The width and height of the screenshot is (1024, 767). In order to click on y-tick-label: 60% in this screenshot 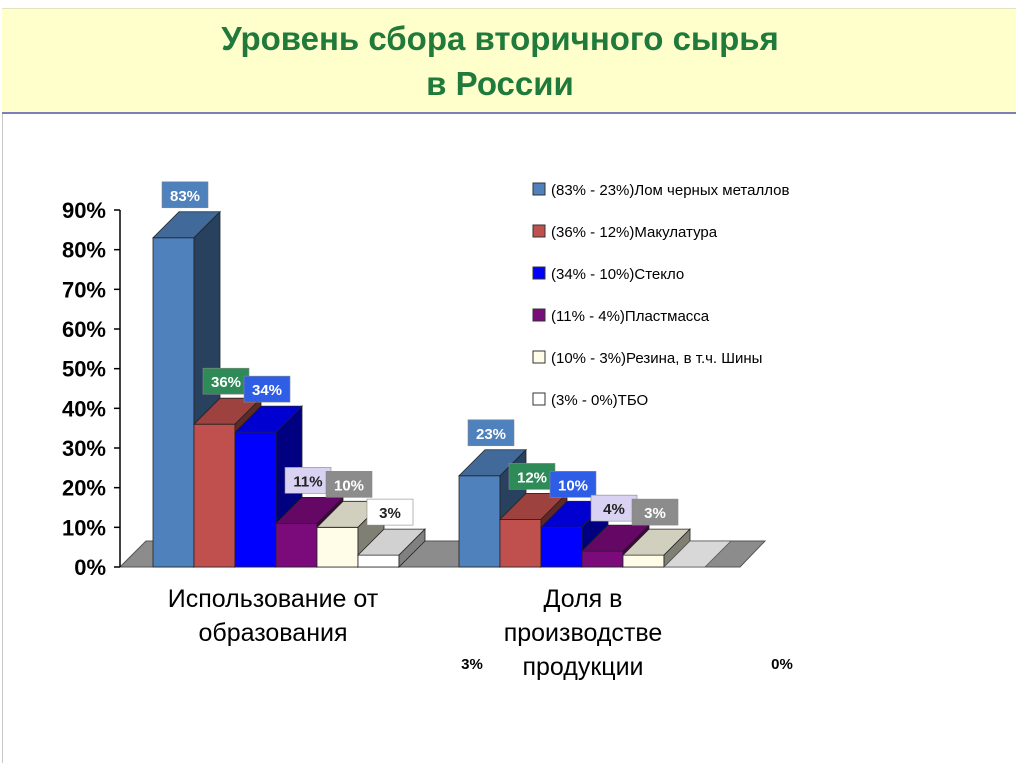, I will do `click(84, 329)`.